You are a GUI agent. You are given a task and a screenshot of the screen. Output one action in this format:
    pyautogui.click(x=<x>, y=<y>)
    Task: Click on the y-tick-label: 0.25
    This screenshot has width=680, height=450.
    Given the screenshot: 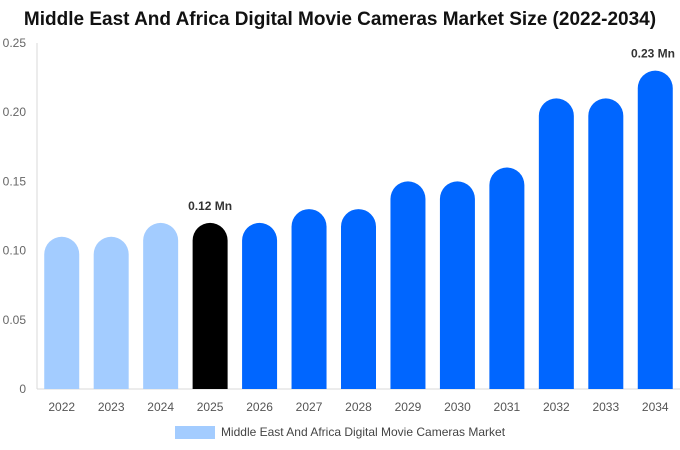 What is the action you would take?
    pyautogui.click(x=15, y=43)
    